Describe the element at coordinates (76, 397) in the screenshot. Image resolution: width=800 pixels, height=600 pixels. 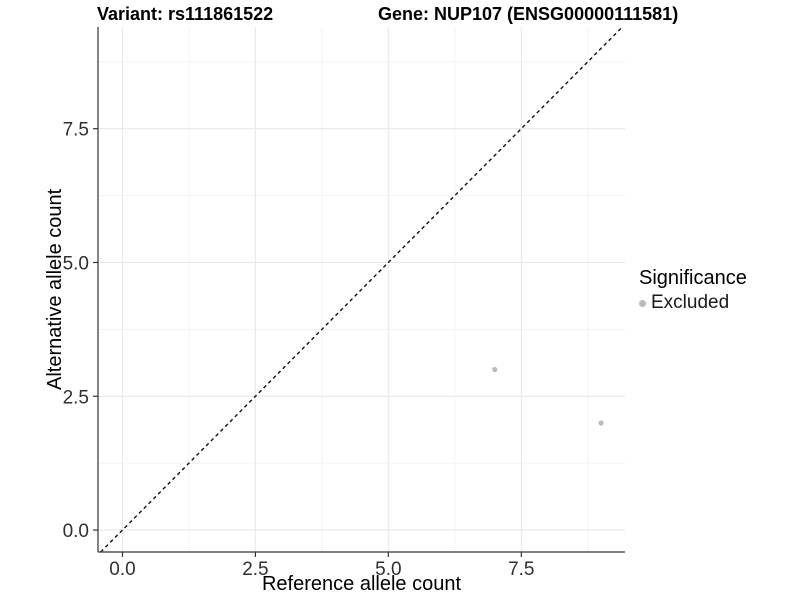
I see `y-tick-label: 2.5` at that location.